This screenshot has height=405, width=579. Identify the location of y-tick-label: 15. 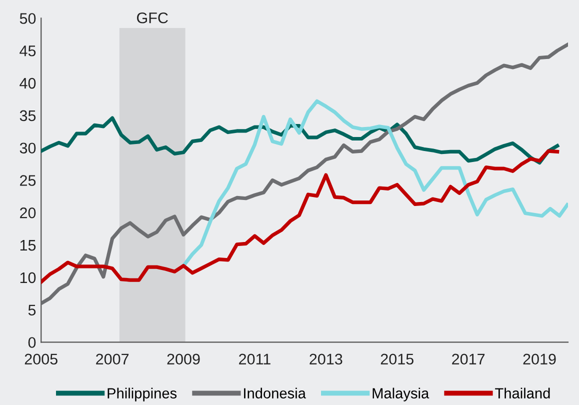
(28, 245).